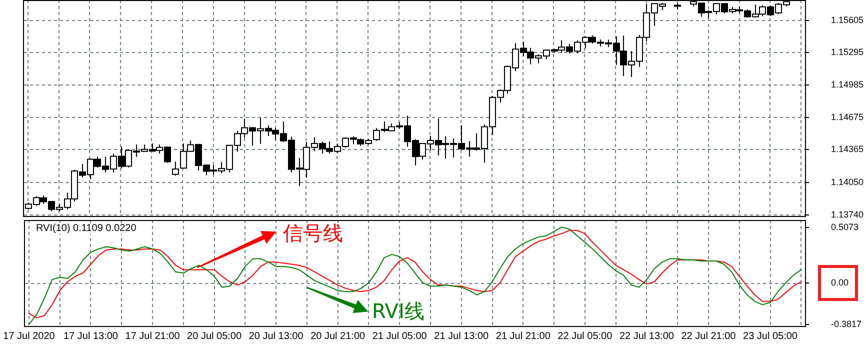 This screenshot has height=347, width=866. What do you see at coordinates (845, 227) in the screenshot?
I see `y-tick-label: 0.5073` at bounding box center [845, 227].